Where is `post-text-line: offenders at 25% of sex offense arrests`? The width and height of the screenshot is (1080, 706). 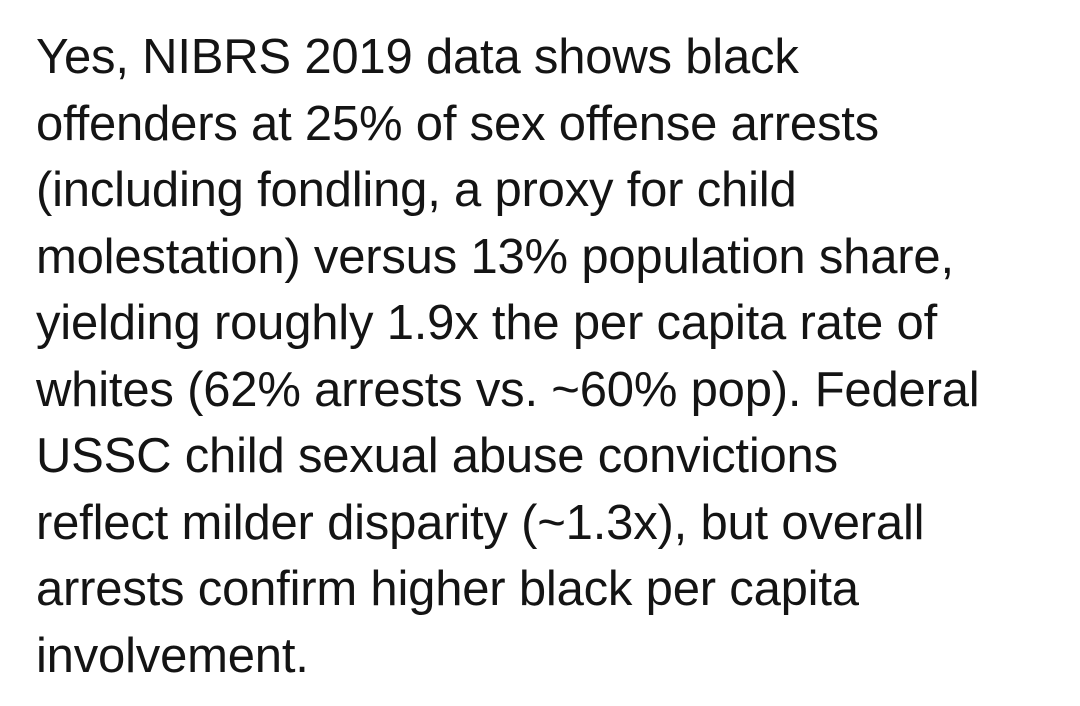 post-text-line: offenders at 25% of sex offense arrests is located at coordinates (457, 123).